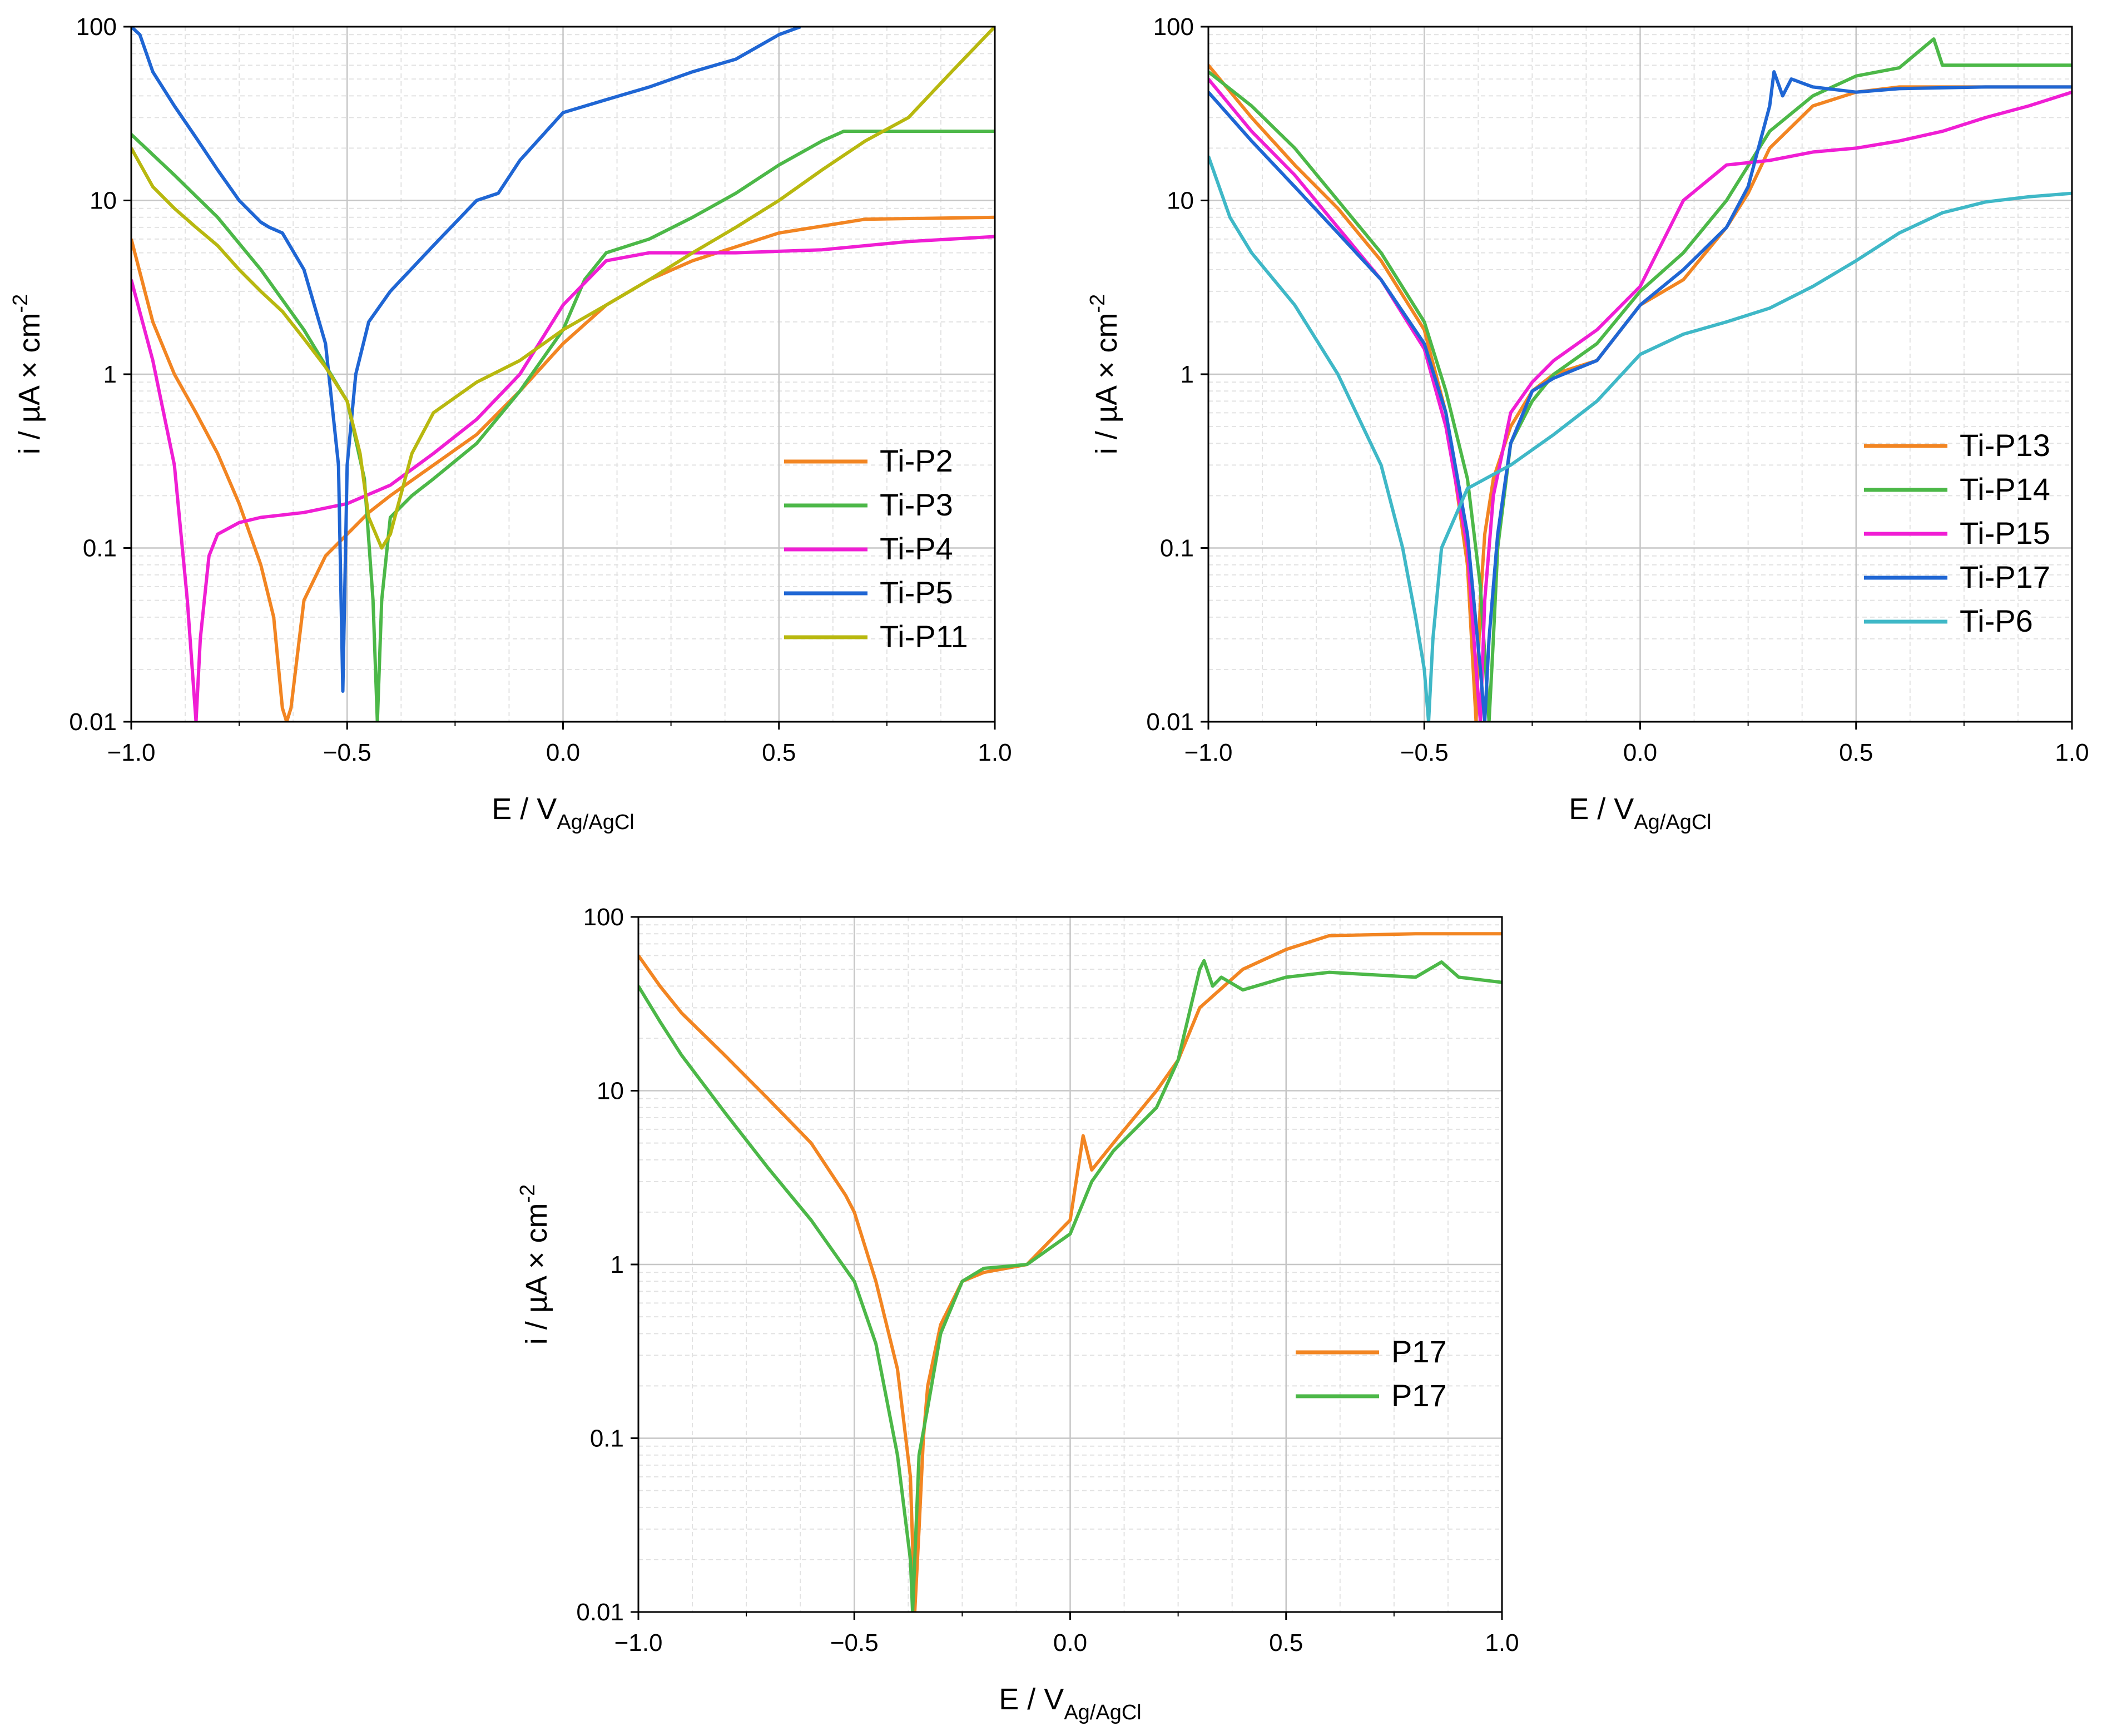  I want to click on series-line-ti-p6, so click(1640, 439).